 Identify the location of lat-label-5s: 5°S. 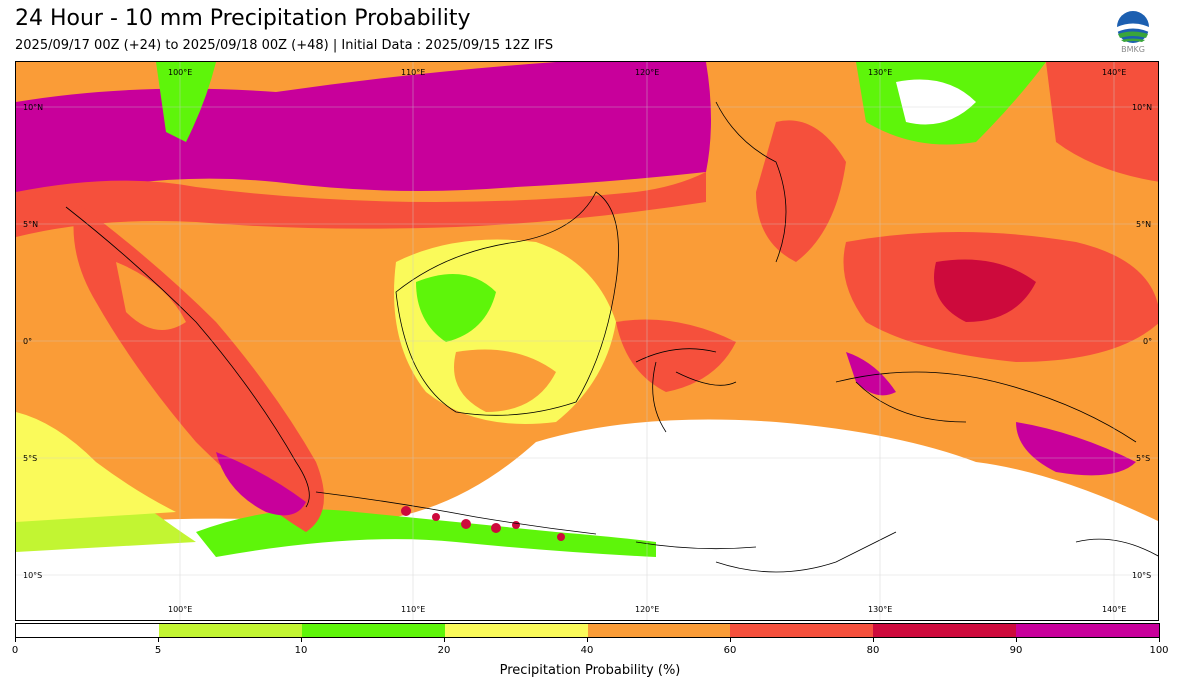
(30, 458).